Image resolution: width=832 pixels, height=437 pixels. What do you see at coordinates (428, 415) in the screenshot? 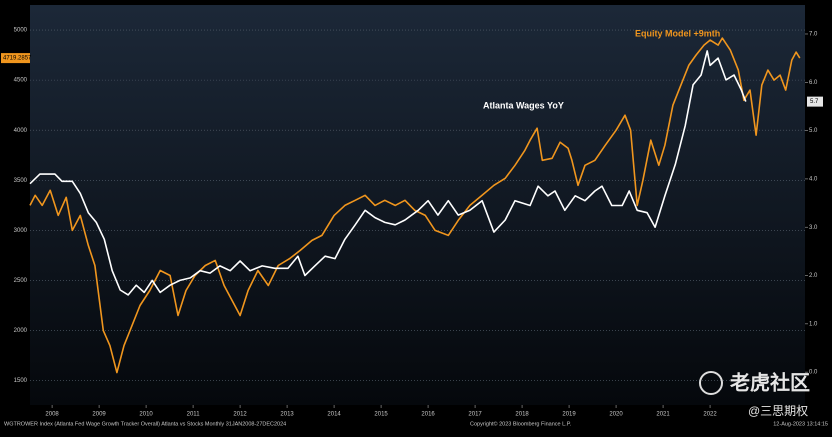
I see `x-tick-label: 2016` at bounding box center [428, 415].